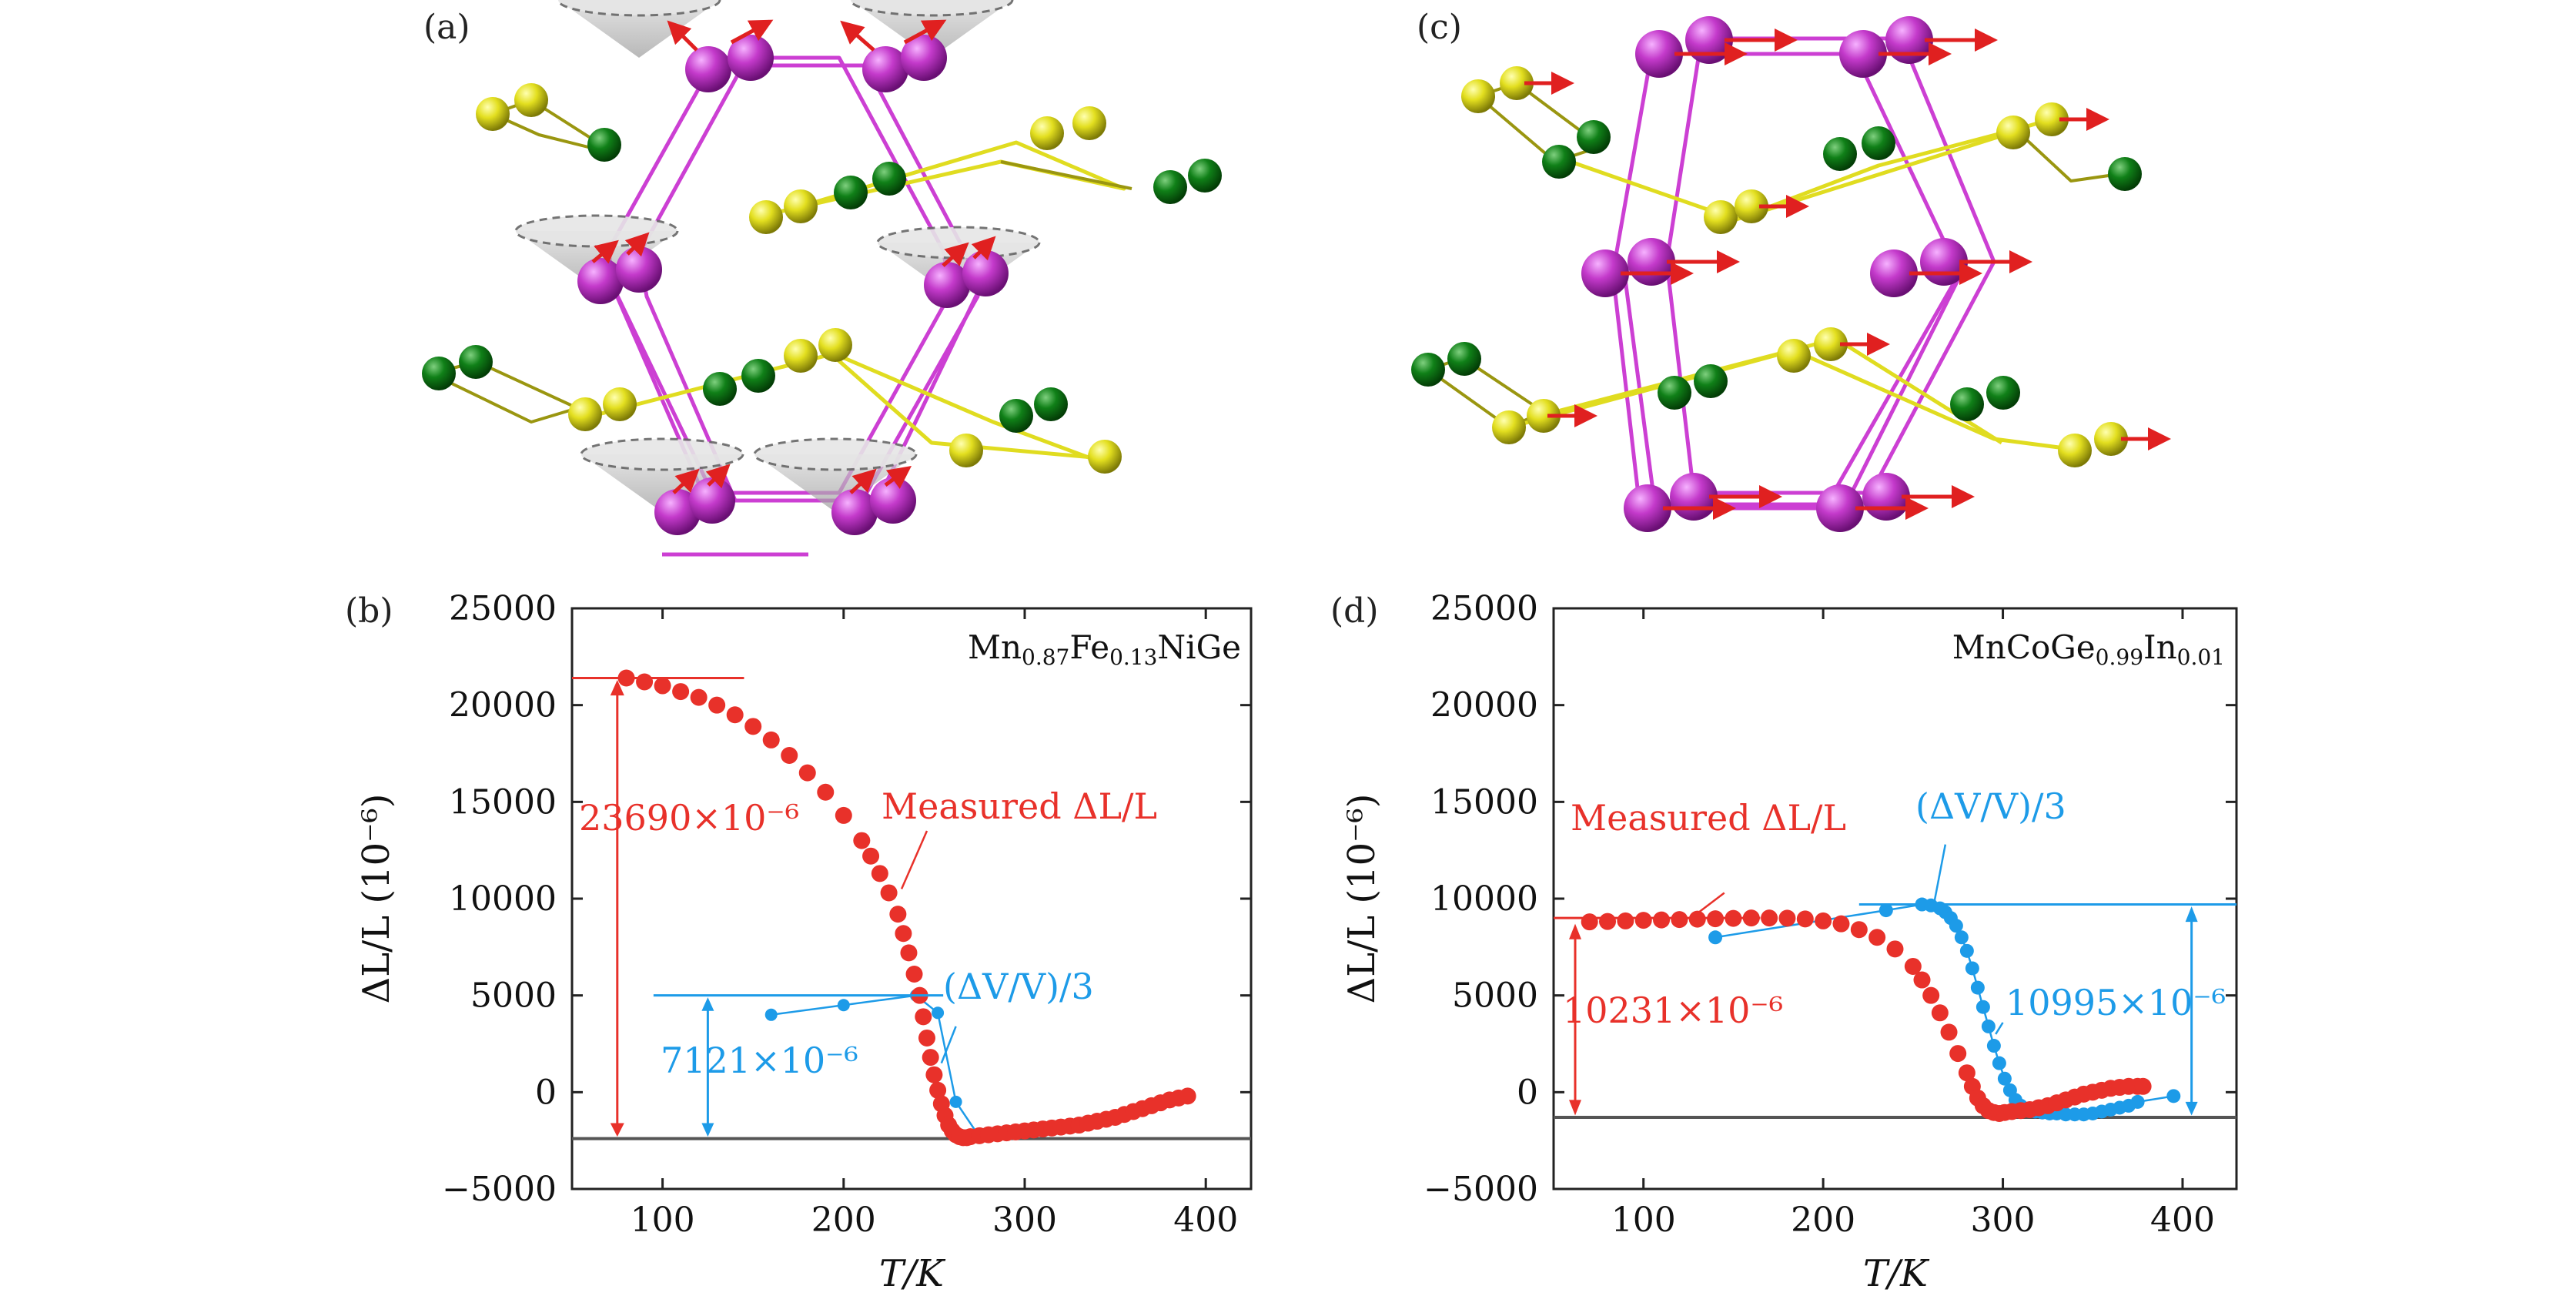 The width and height of the screenshot is (2576, 1296). What do you see at coordinates (1495, 996) in the screenshot?
I see `y-tick-label: 5000` at bounding box center [1495, 996].